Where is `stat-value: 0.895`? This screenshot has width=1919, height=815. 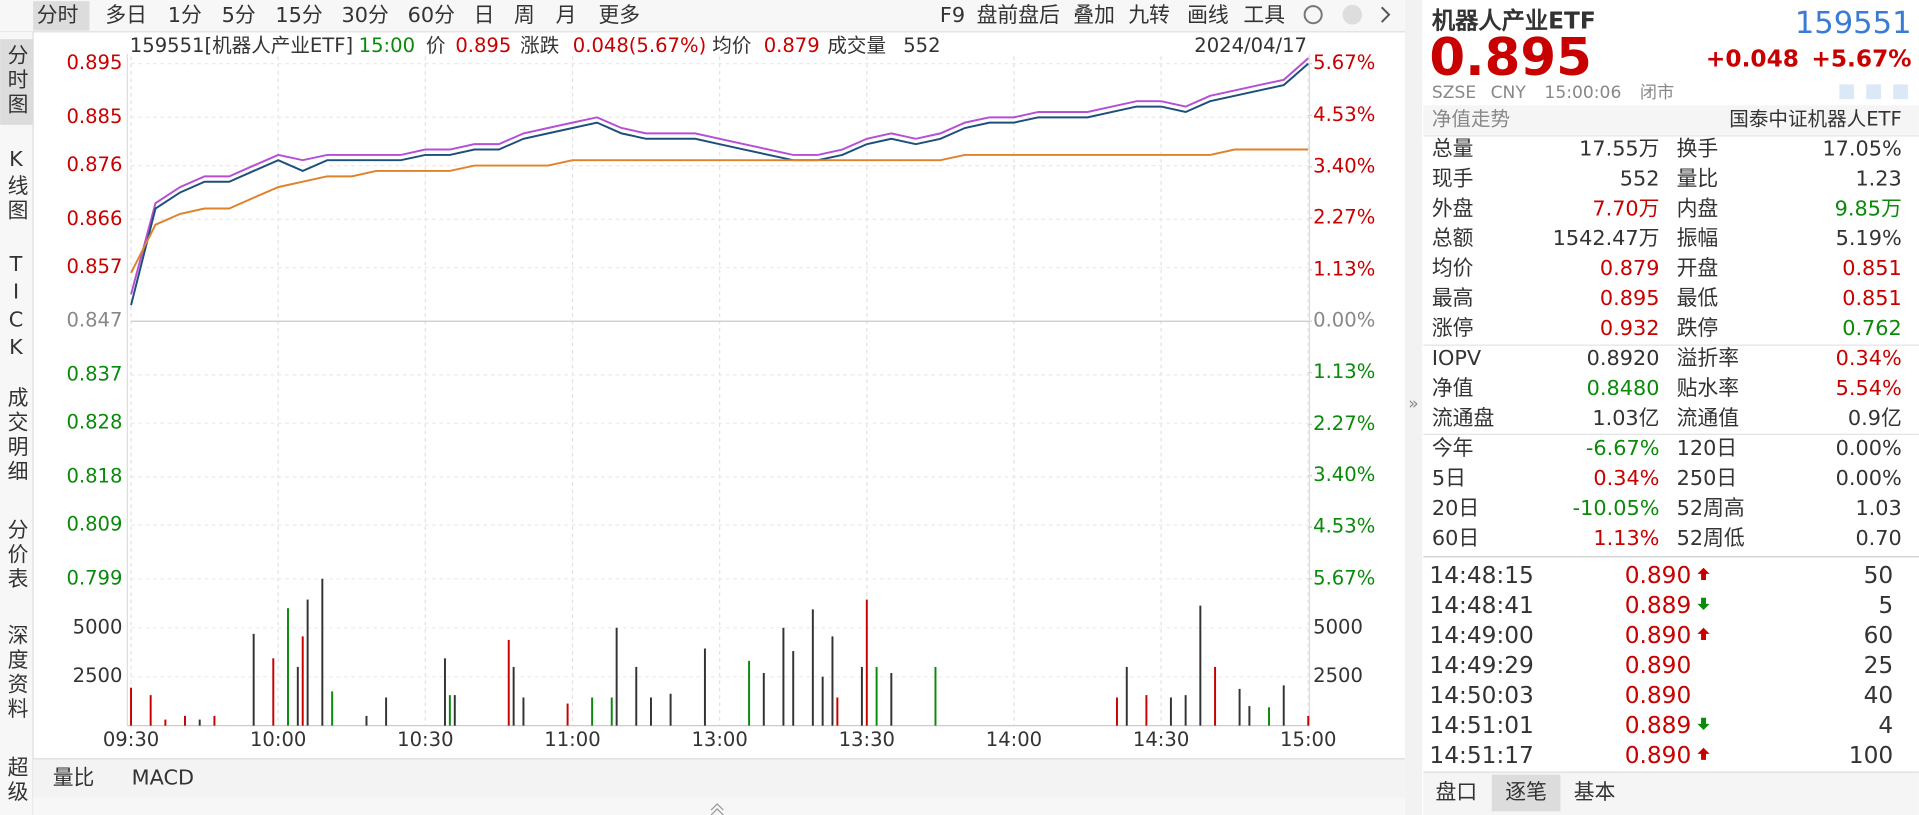 stat-value: 0.895 is located at coordinates (1630, 298).